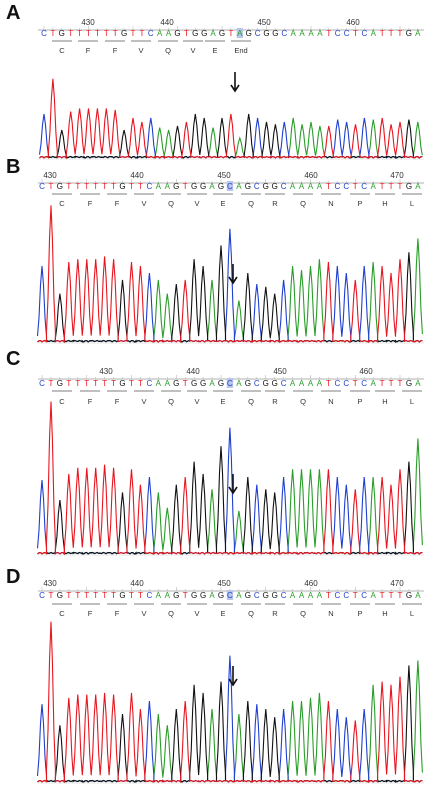  I want to click on ruler-label: 450, so click(264, 22).